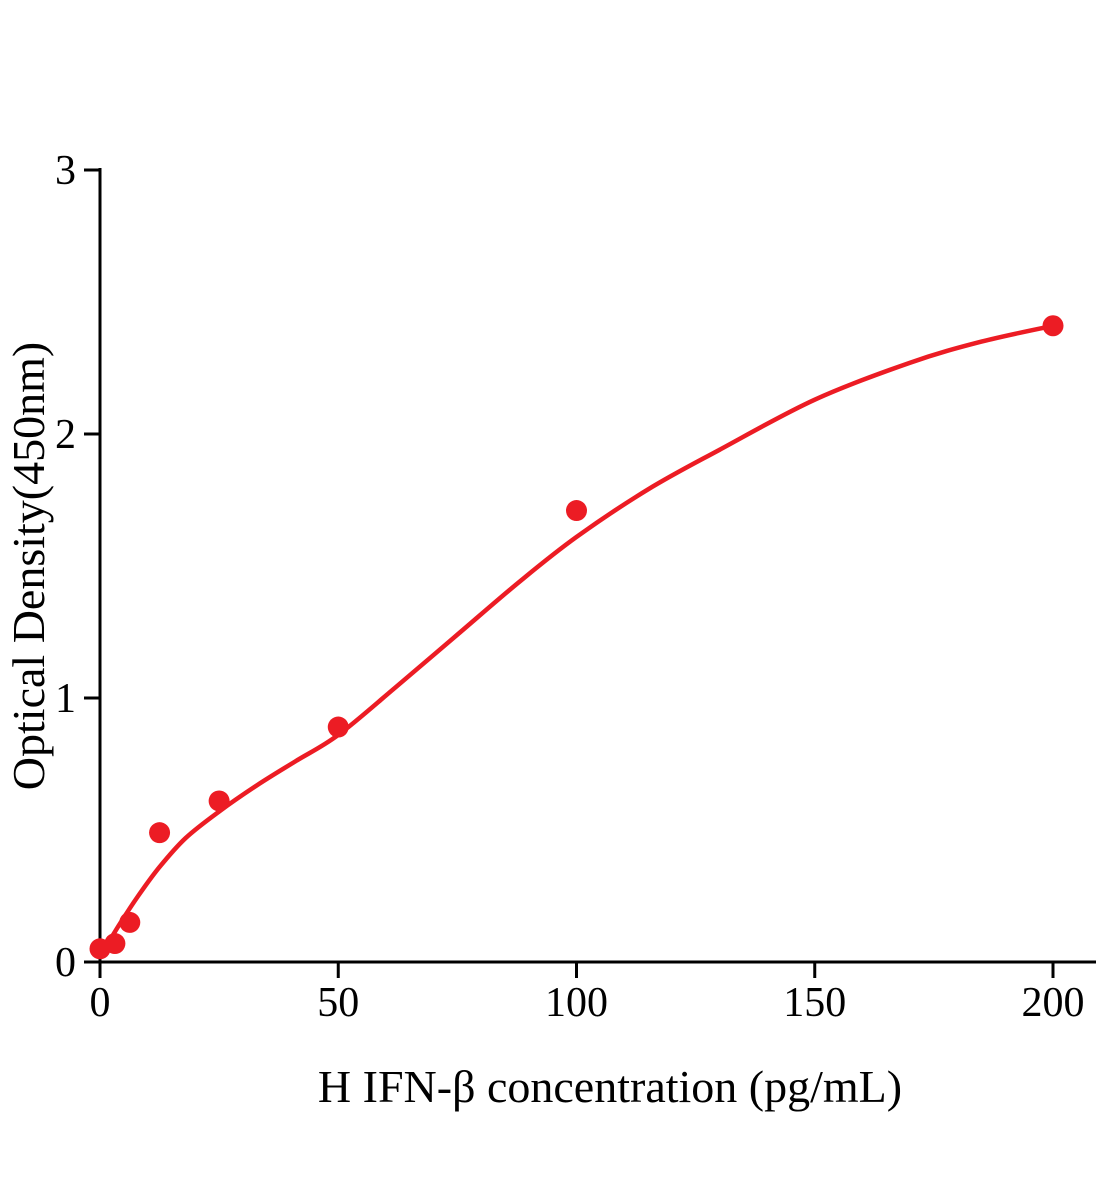 The width and height of the screenshot is (1104, 1200). I want to click on y-axis-title: Optical Density(450nm), so click(28, 566).